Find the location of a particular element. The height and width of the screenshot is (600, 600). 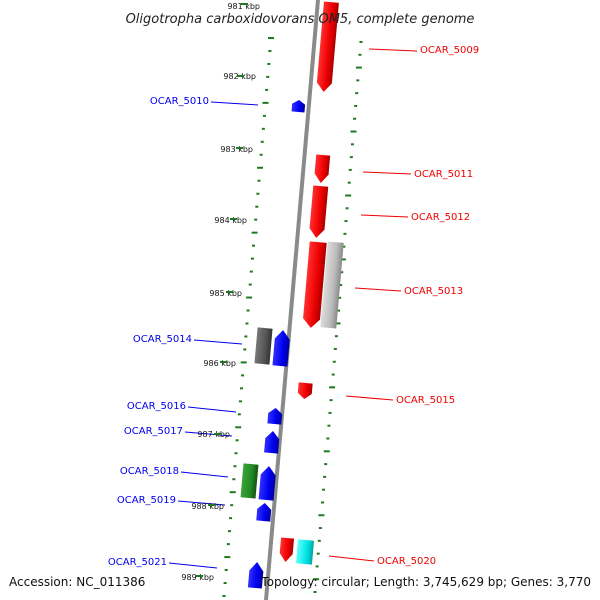

outer-dotted-track is located at coordinates (338, 317).